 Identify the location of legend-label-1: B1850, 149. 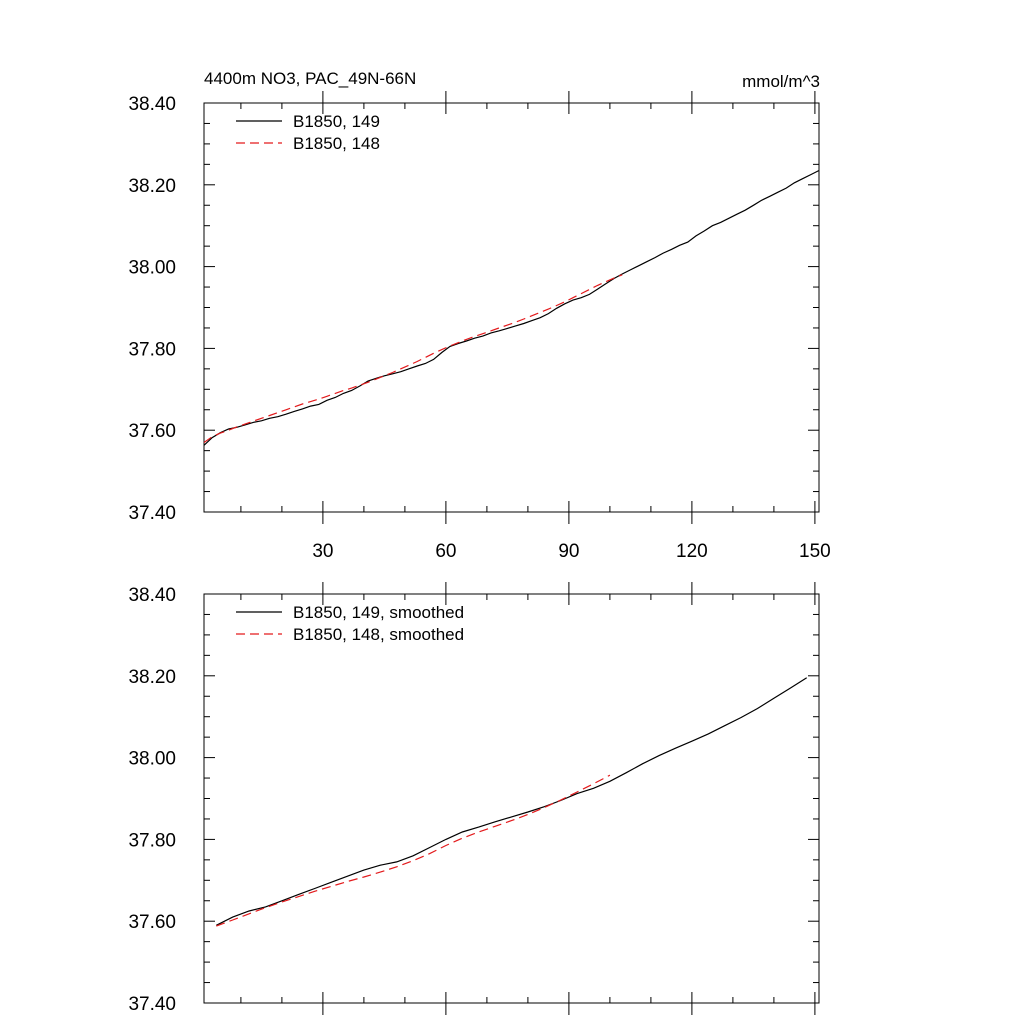
(336, 121).